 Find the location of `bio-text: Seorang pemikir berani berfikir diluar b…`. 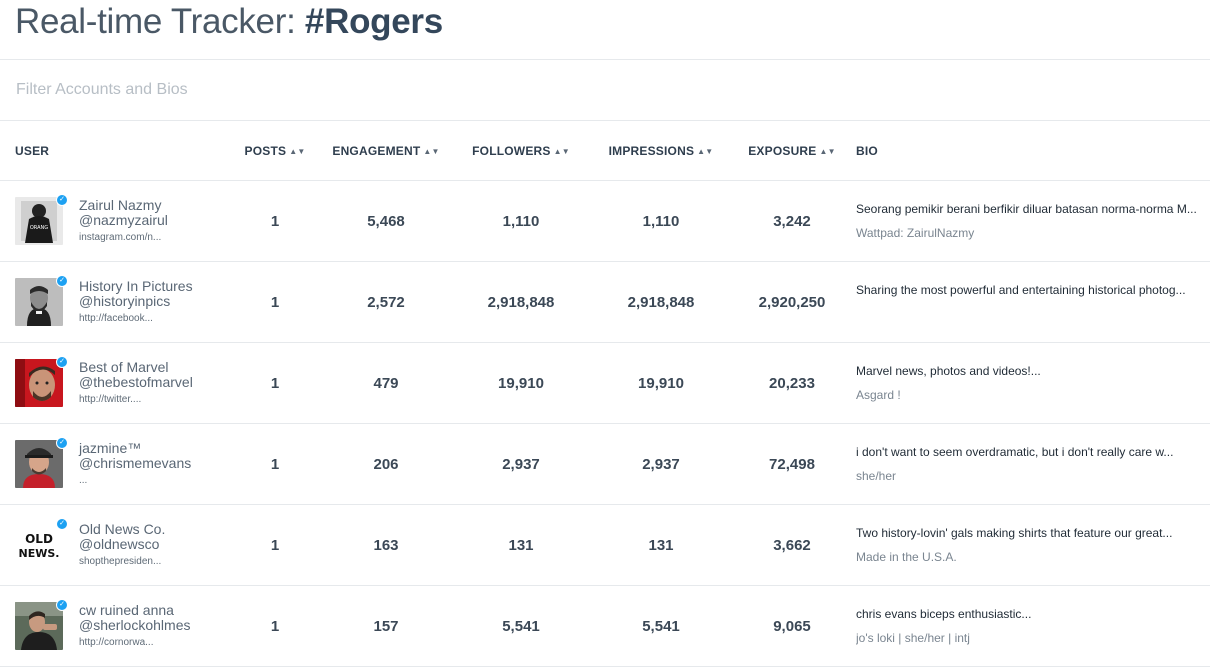

bio-text: Seorang pemikir berani berfikir diluar b… is located at coordinates (1026, 209).